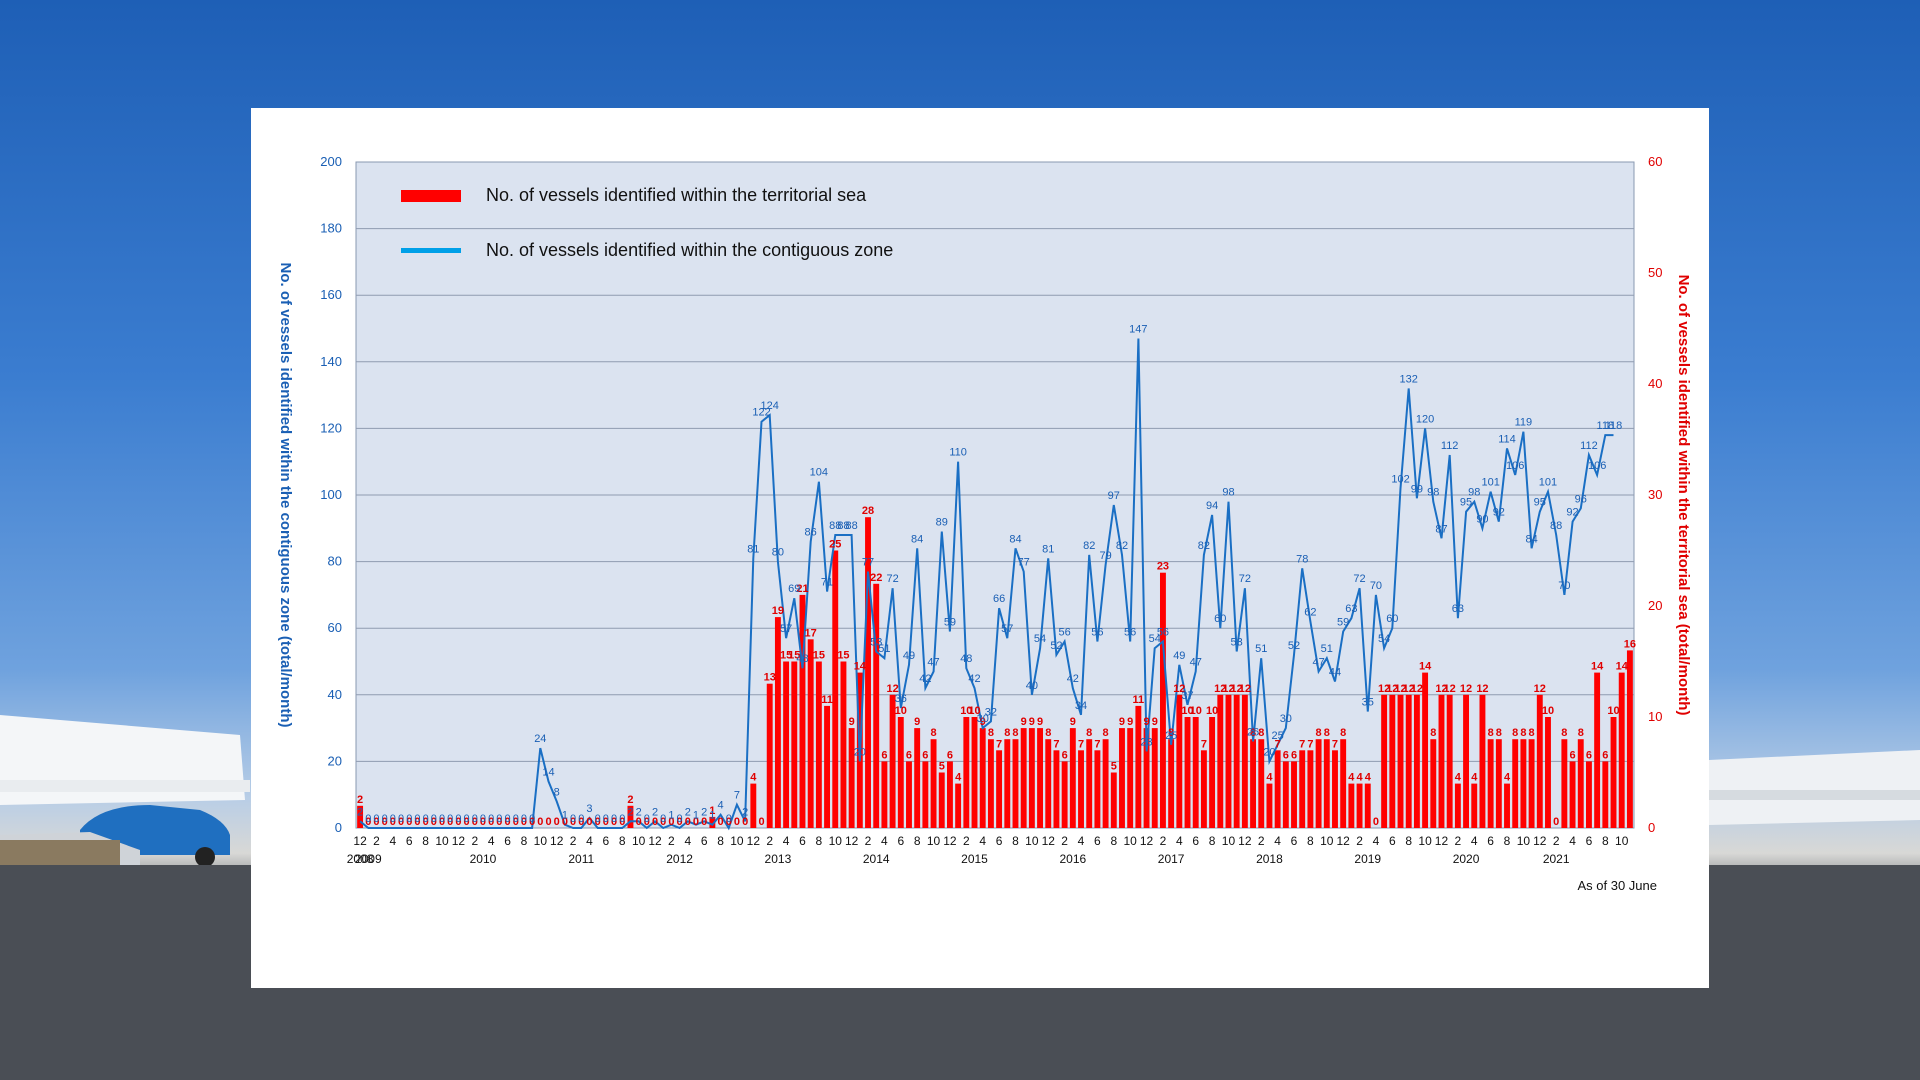 The width and height of the screenshot is (1920, 1080). Describe the element at coordinates (1359, 778) in the screenshot. I see `bar-value-label: 4` at that location.